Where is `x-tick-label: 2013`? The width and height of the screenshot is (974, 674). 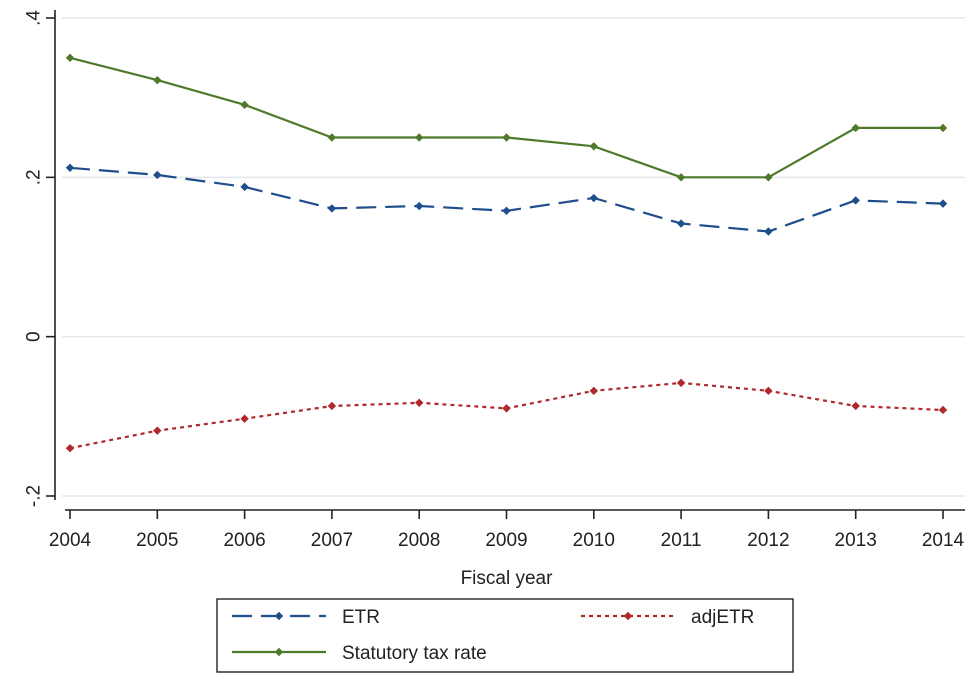 x-tick-label: 2013 is located at coordinates (856, 540).